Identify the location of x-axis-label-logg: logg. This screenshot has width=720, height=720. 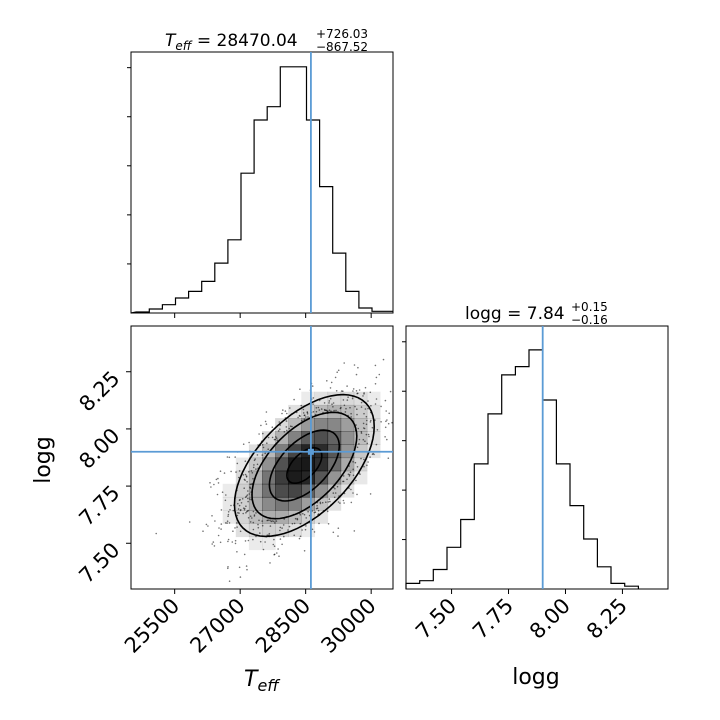
(536, 677).